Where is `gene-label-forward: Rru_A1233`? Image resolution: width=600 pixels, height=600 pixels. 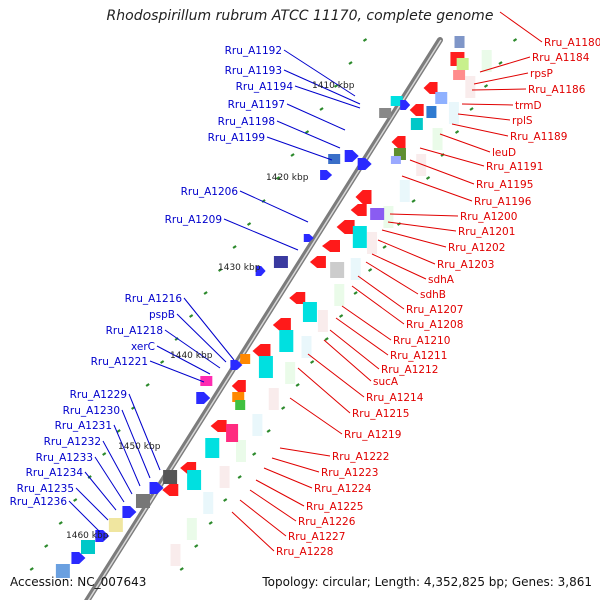 gene-label-forward: Rru_A1233 is located at coordinates (64, 458).